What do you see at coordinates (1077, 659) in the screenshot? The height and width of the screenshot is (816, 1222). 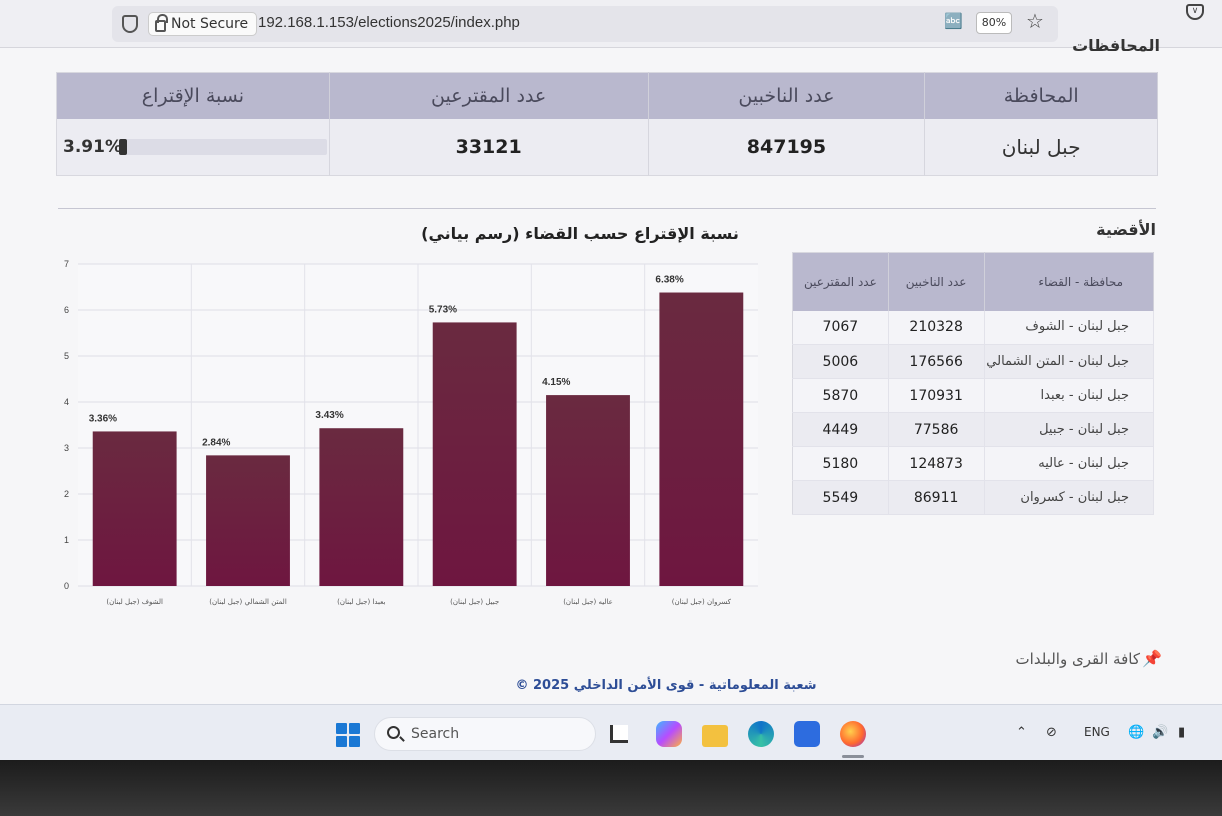 I see `all-villages-link: كافة القرى والبلدات` at bounding box center [1077, 659].